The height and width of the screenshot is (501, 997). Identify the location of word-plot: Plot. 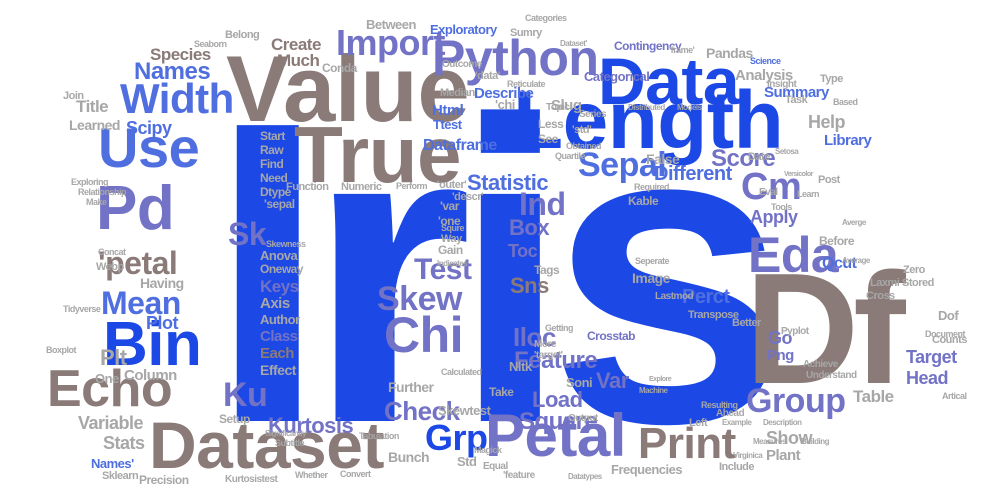
(162, 323).